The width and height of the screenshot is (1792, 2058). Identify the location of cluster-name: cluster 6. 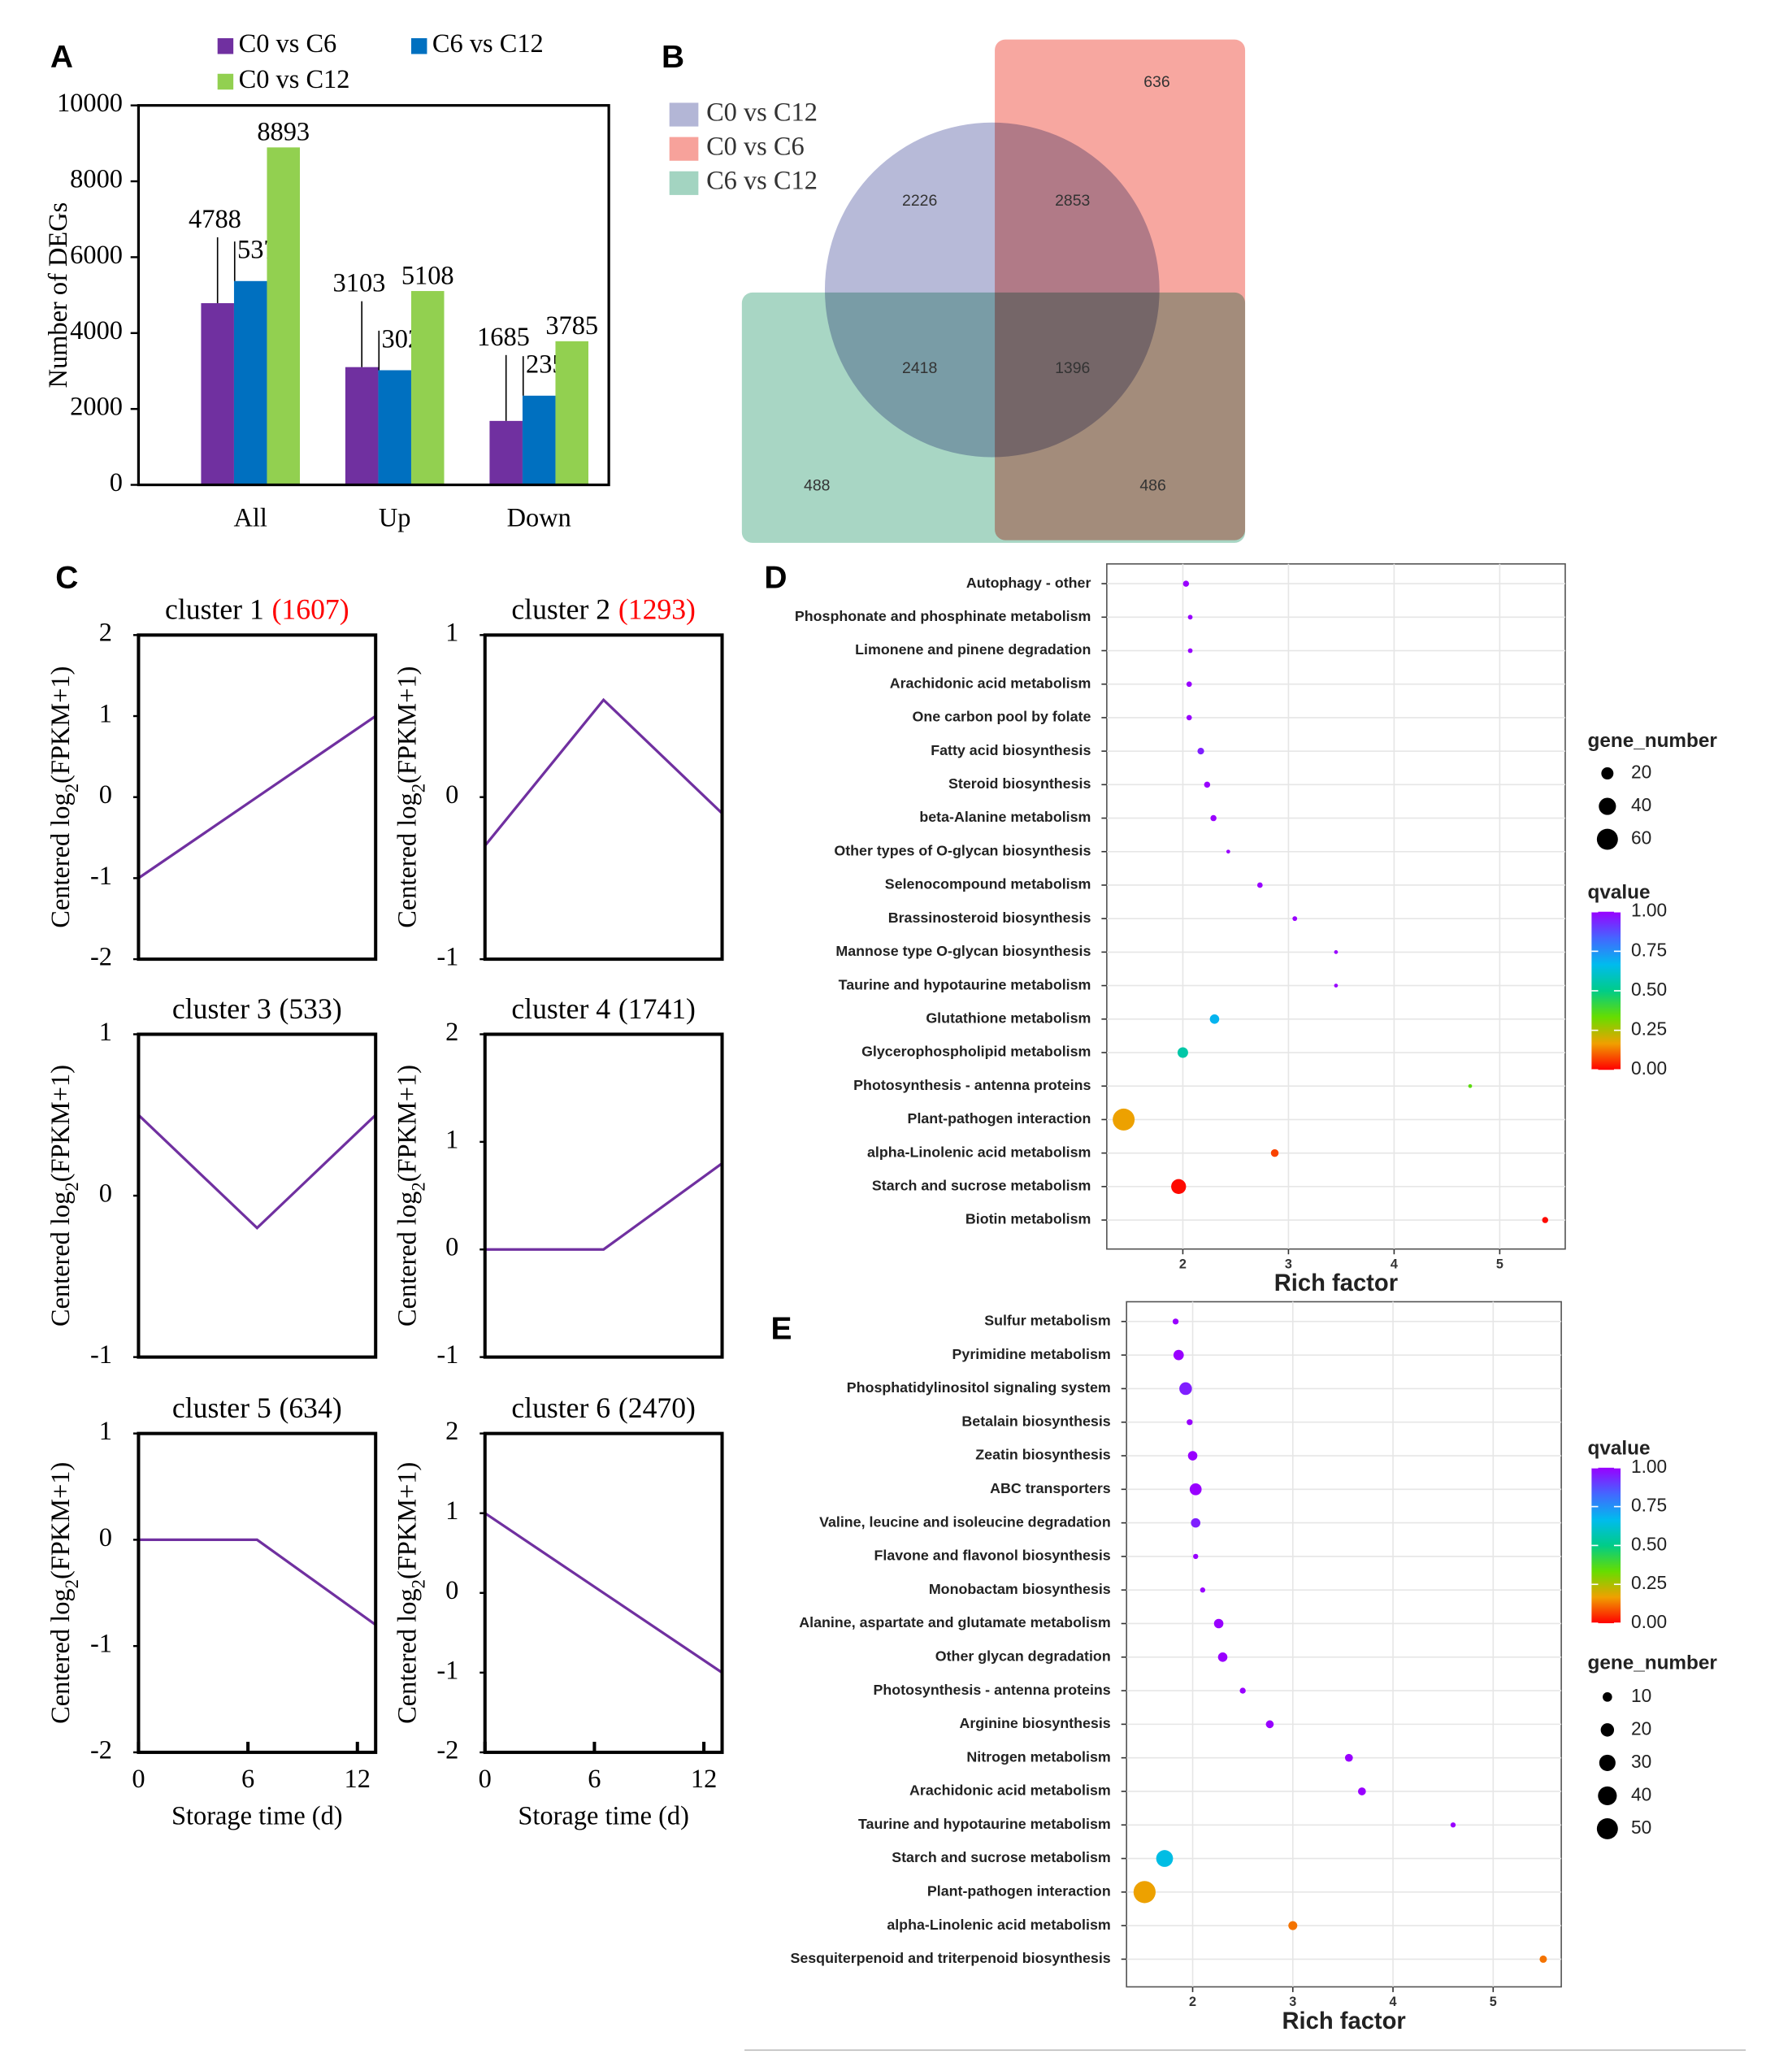
(560, 1408).